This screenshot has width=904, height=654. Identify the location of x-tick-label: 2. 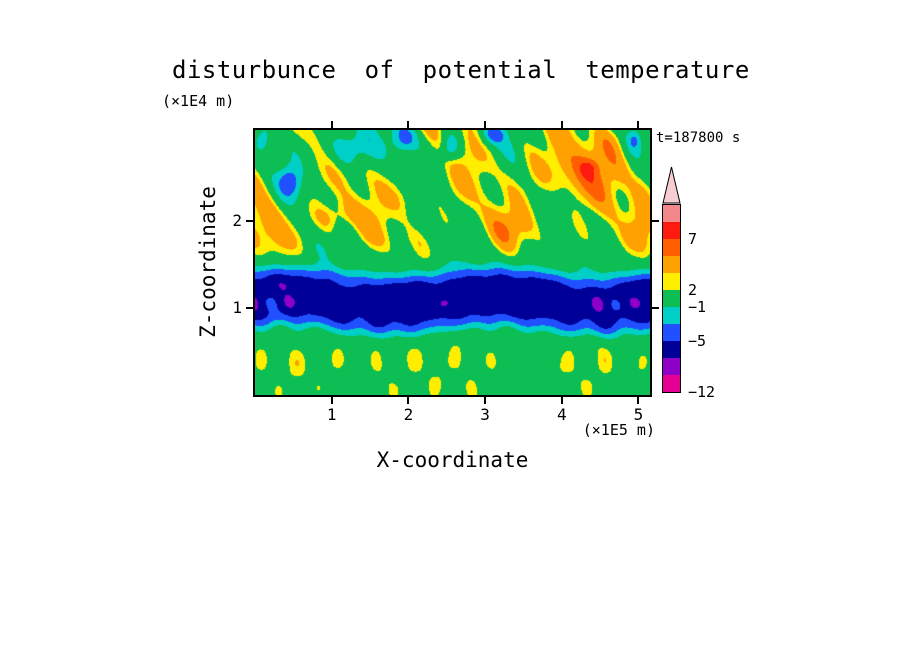
(408, 414).